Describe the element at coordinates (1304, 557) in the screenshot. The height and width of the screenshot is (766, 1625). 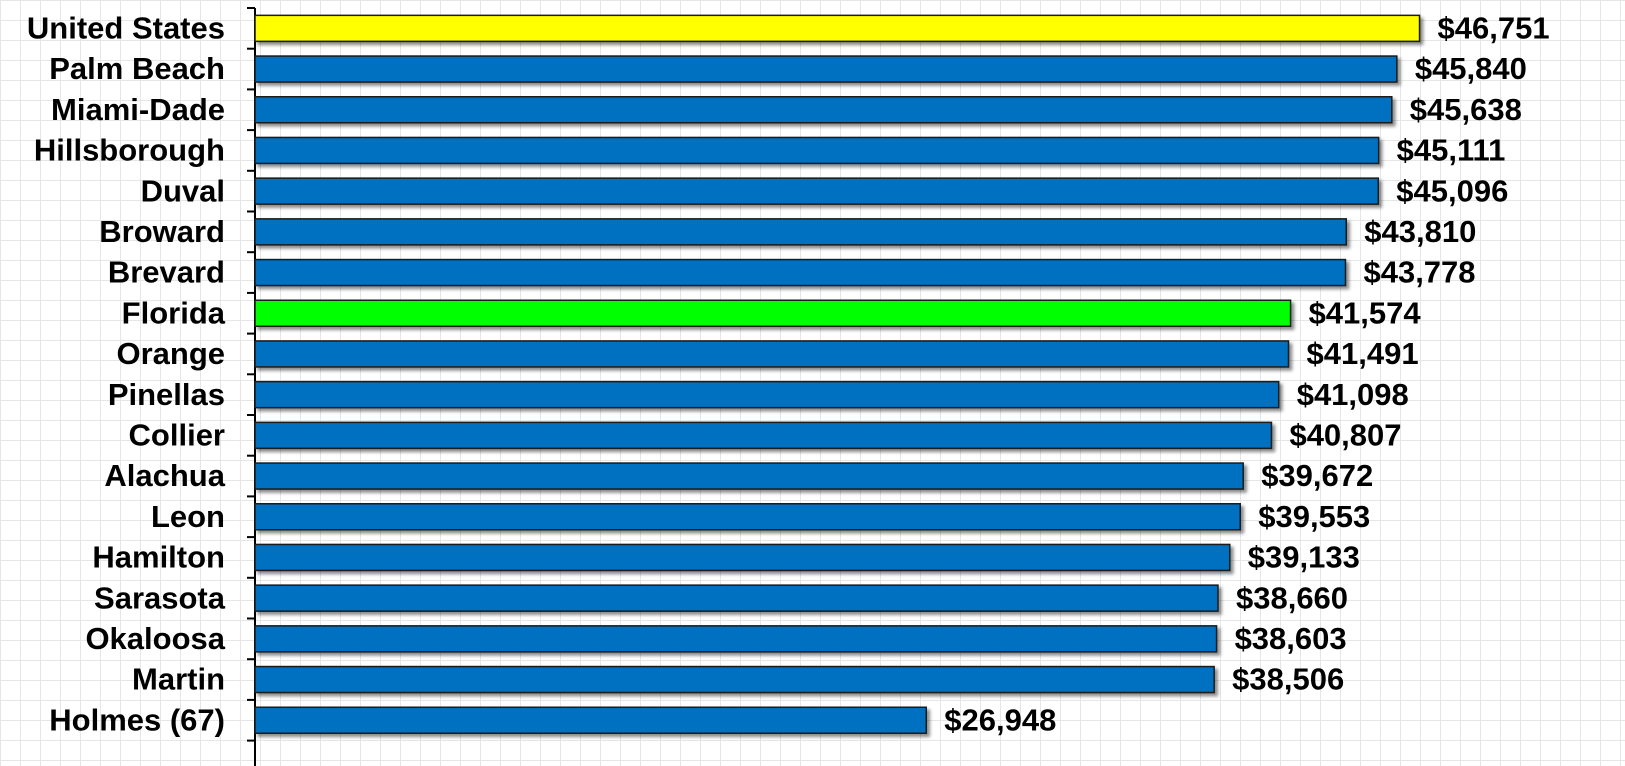
I see `value-label: $39,133` at that location.